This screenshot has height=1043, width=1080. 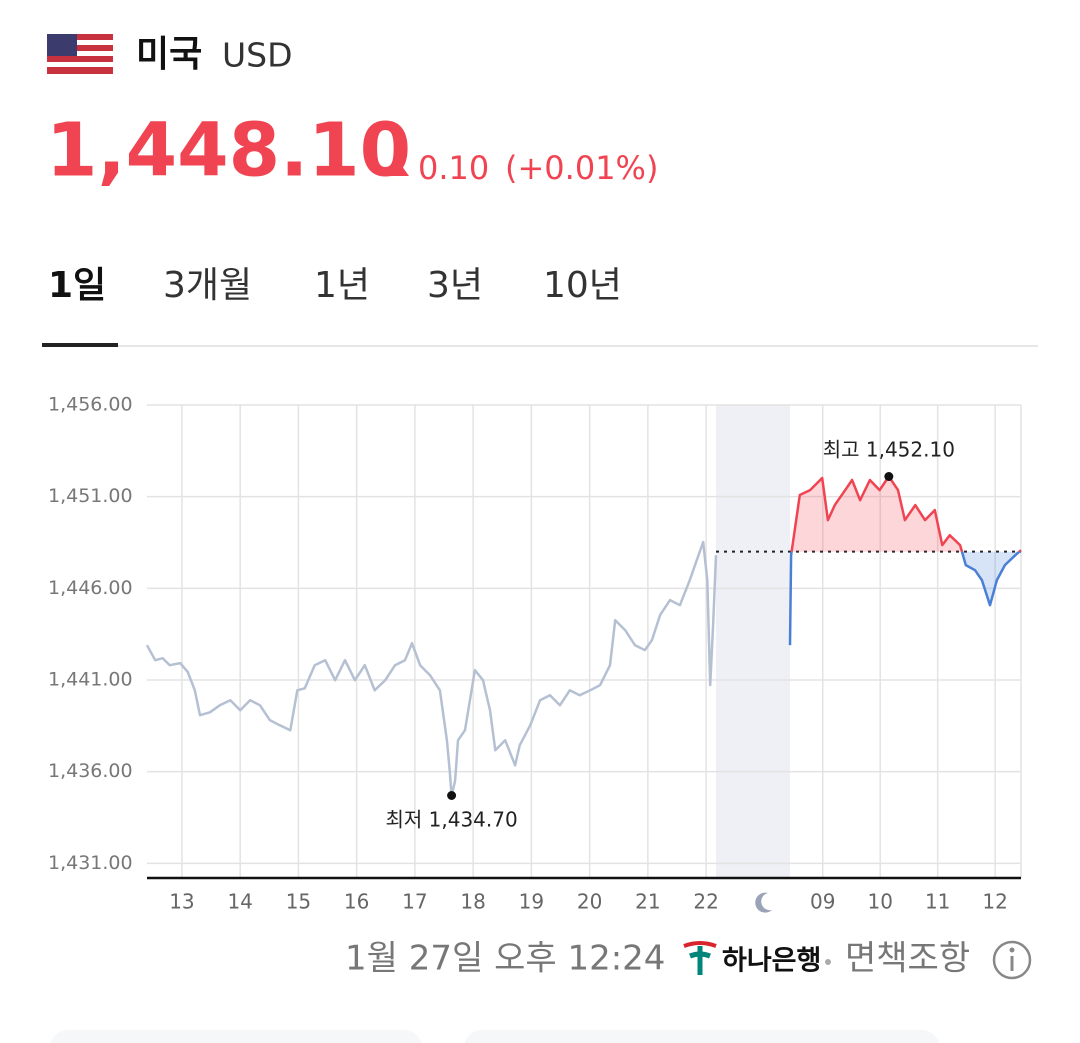 I want to click on x-tick-label: 14, so click(x=239, y=902).